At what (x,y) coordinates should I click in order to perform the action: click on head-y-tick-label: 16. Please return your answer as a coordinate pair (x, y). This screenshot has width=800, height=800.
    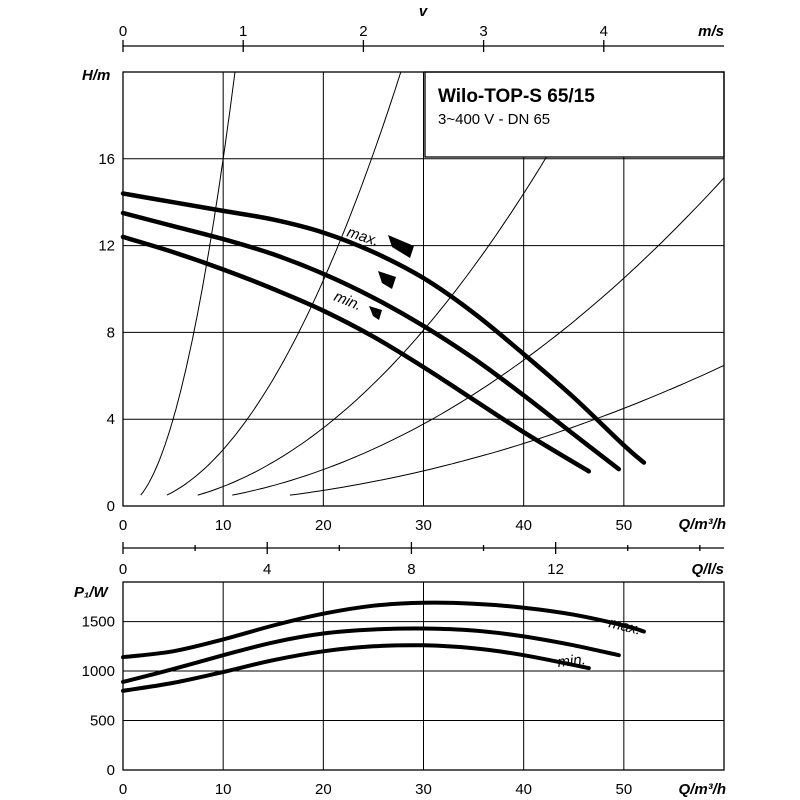
    Looking at the image, I should click on (106, 159).